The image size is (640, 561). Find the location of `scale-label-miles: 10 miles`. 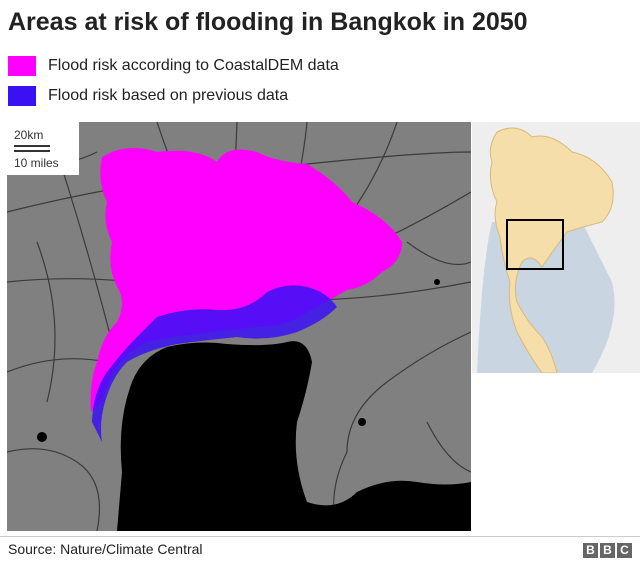

scale-label-miles: 10 miles is located at coordinates (36, 163).